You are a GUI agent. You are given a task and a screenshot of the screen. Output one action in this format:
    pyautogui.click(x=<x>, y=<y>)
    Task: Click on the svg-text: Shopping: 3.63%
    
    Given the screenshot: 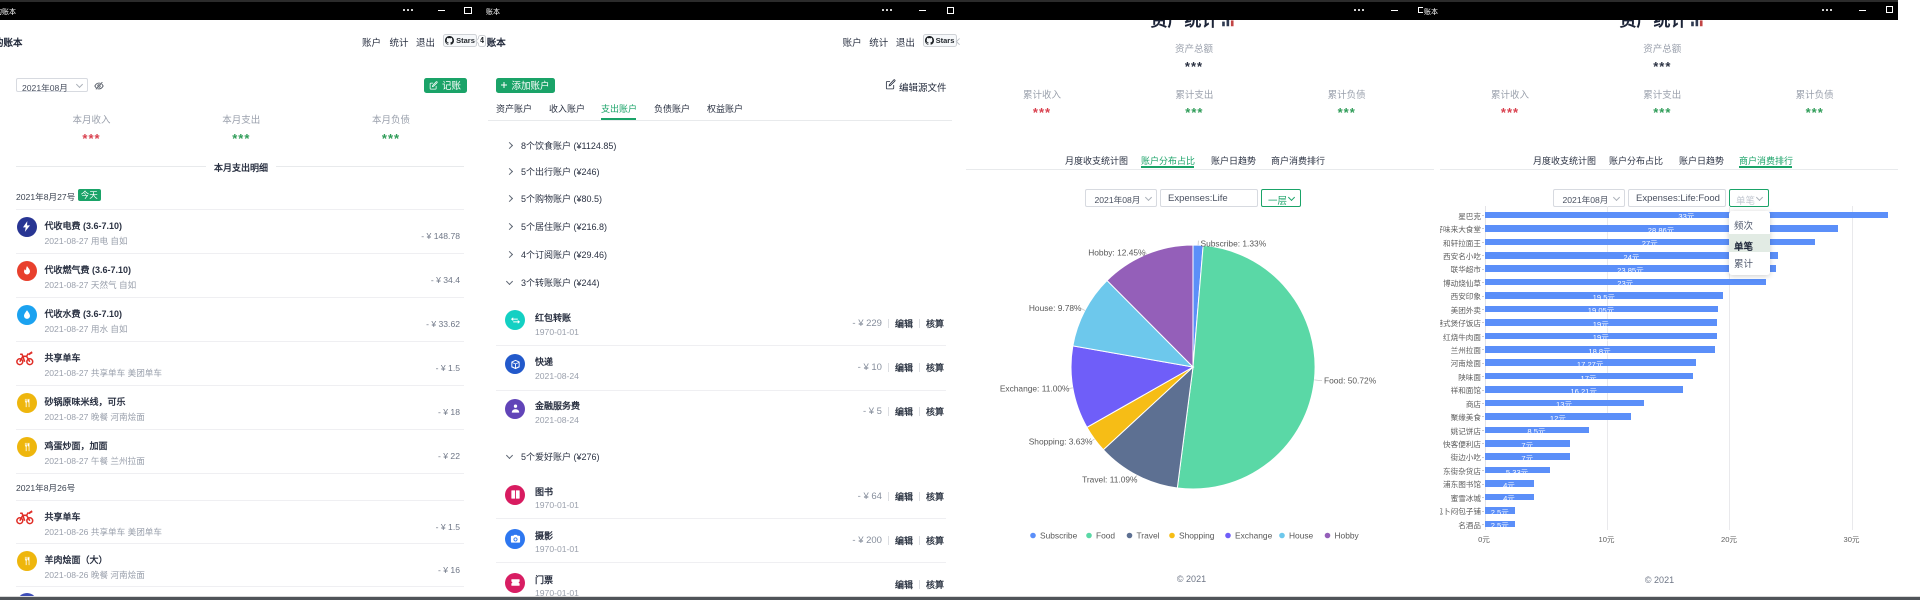 What is the action you would take?
    pyautogui.click(x=1061, y=442)
    